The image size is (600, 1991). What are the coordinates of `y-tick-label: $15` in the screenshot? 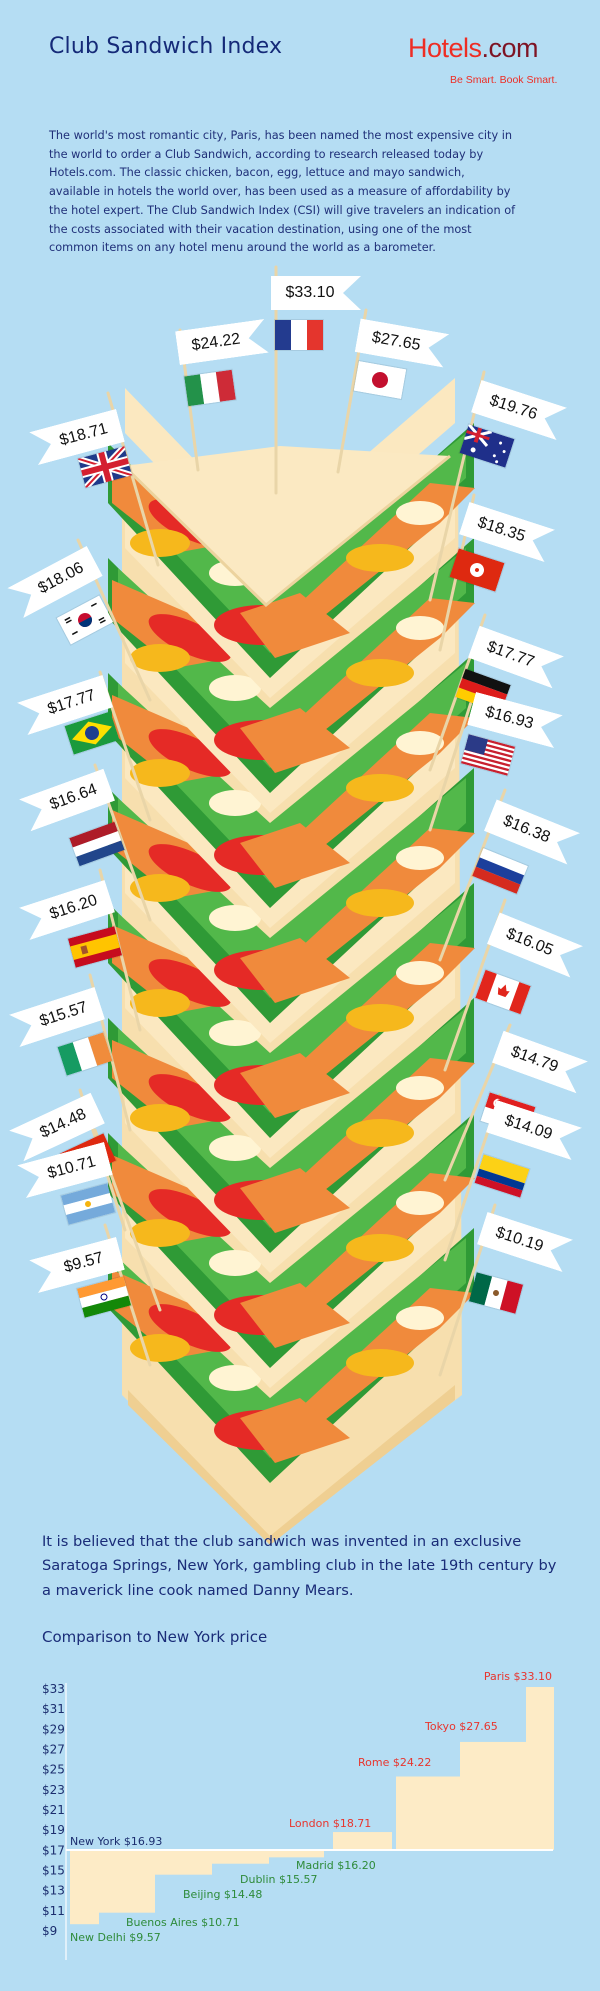 It's located at (53, 1870).